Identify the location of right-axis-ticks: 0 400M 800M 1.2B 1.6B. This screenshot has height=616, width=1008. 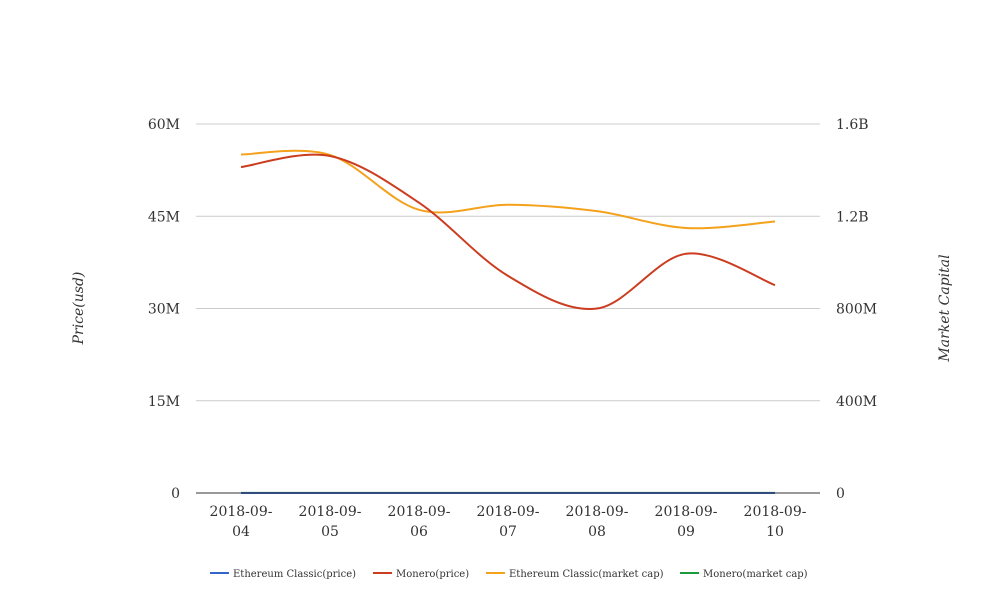
(856, 309).